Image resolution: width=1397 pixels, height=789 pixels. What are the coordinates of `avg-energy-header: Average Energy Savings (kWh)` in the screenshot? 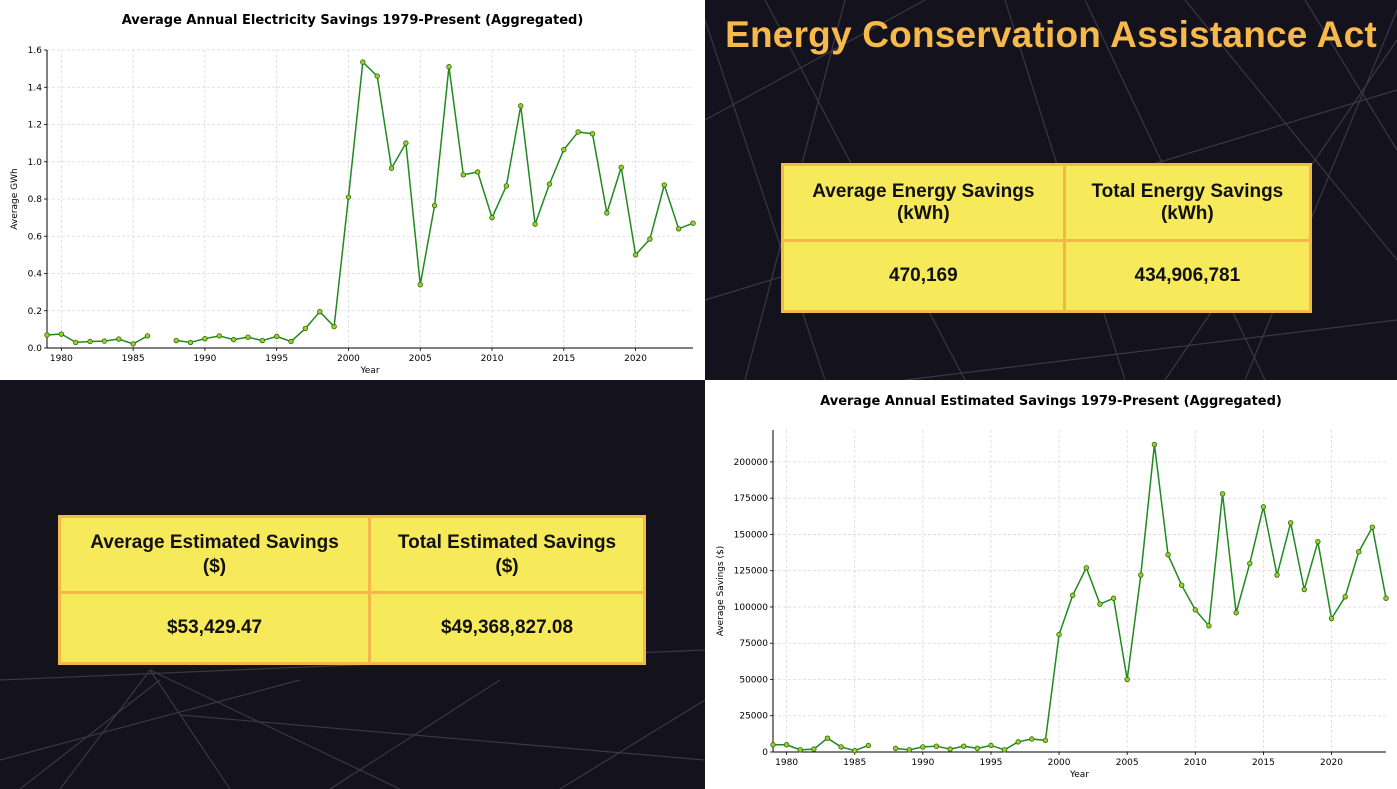 It's located at (923, 202).